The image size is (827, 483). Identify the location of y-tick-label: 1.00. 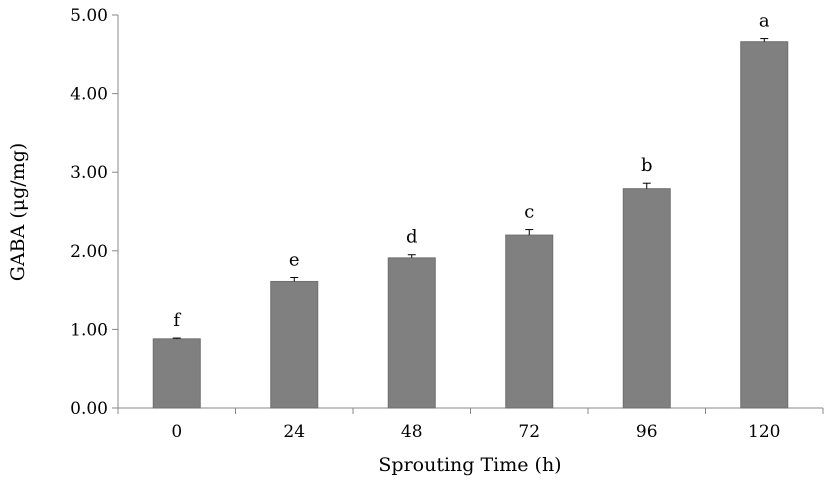
(89, 330).